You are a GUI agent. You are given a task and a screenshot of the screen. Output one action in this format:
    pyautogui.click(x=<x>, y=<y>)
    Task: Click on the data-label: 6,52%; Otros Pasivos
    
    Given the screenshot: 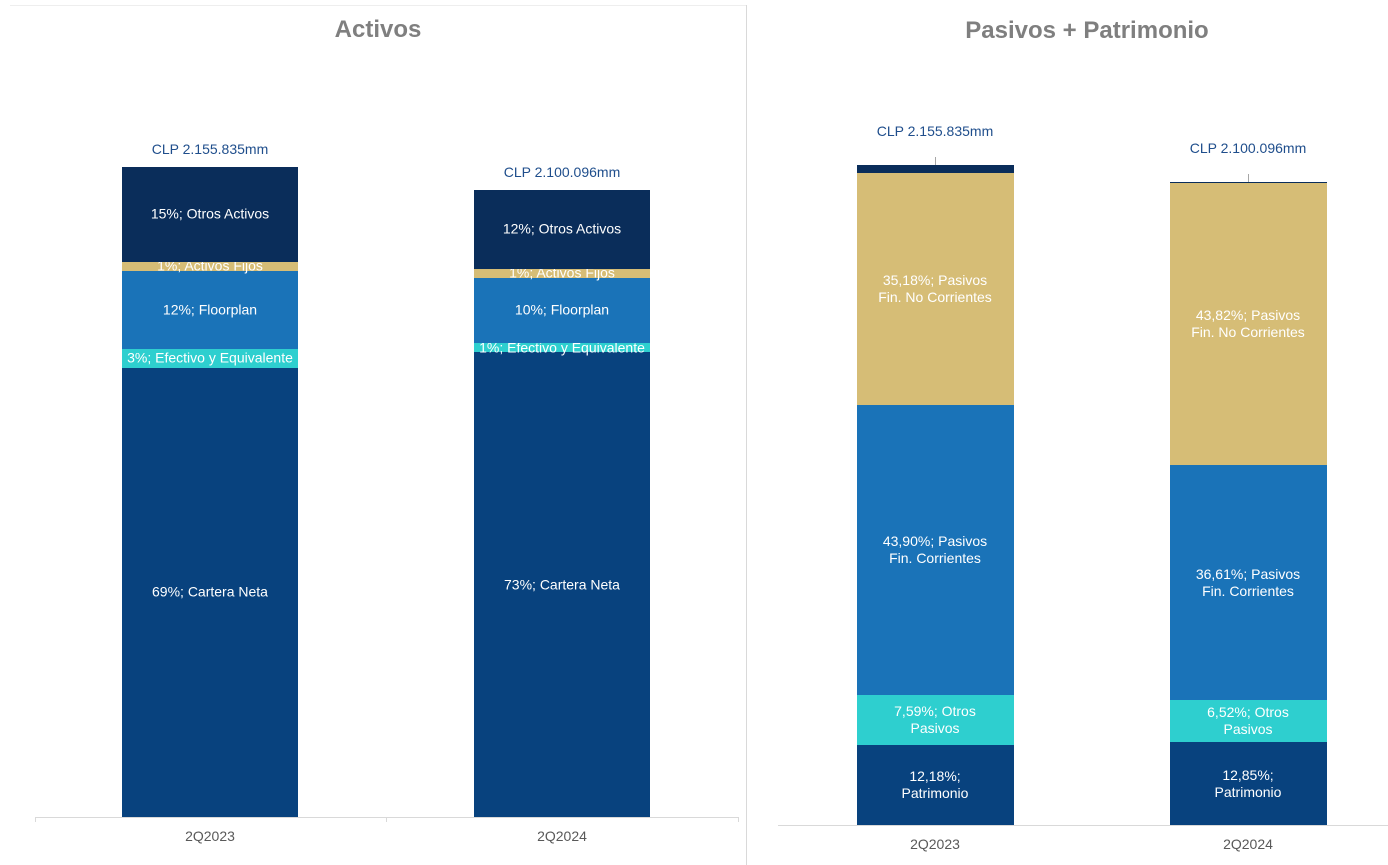 What is the action you would take?
    pyautogui.click(x=1248, y=721)
    